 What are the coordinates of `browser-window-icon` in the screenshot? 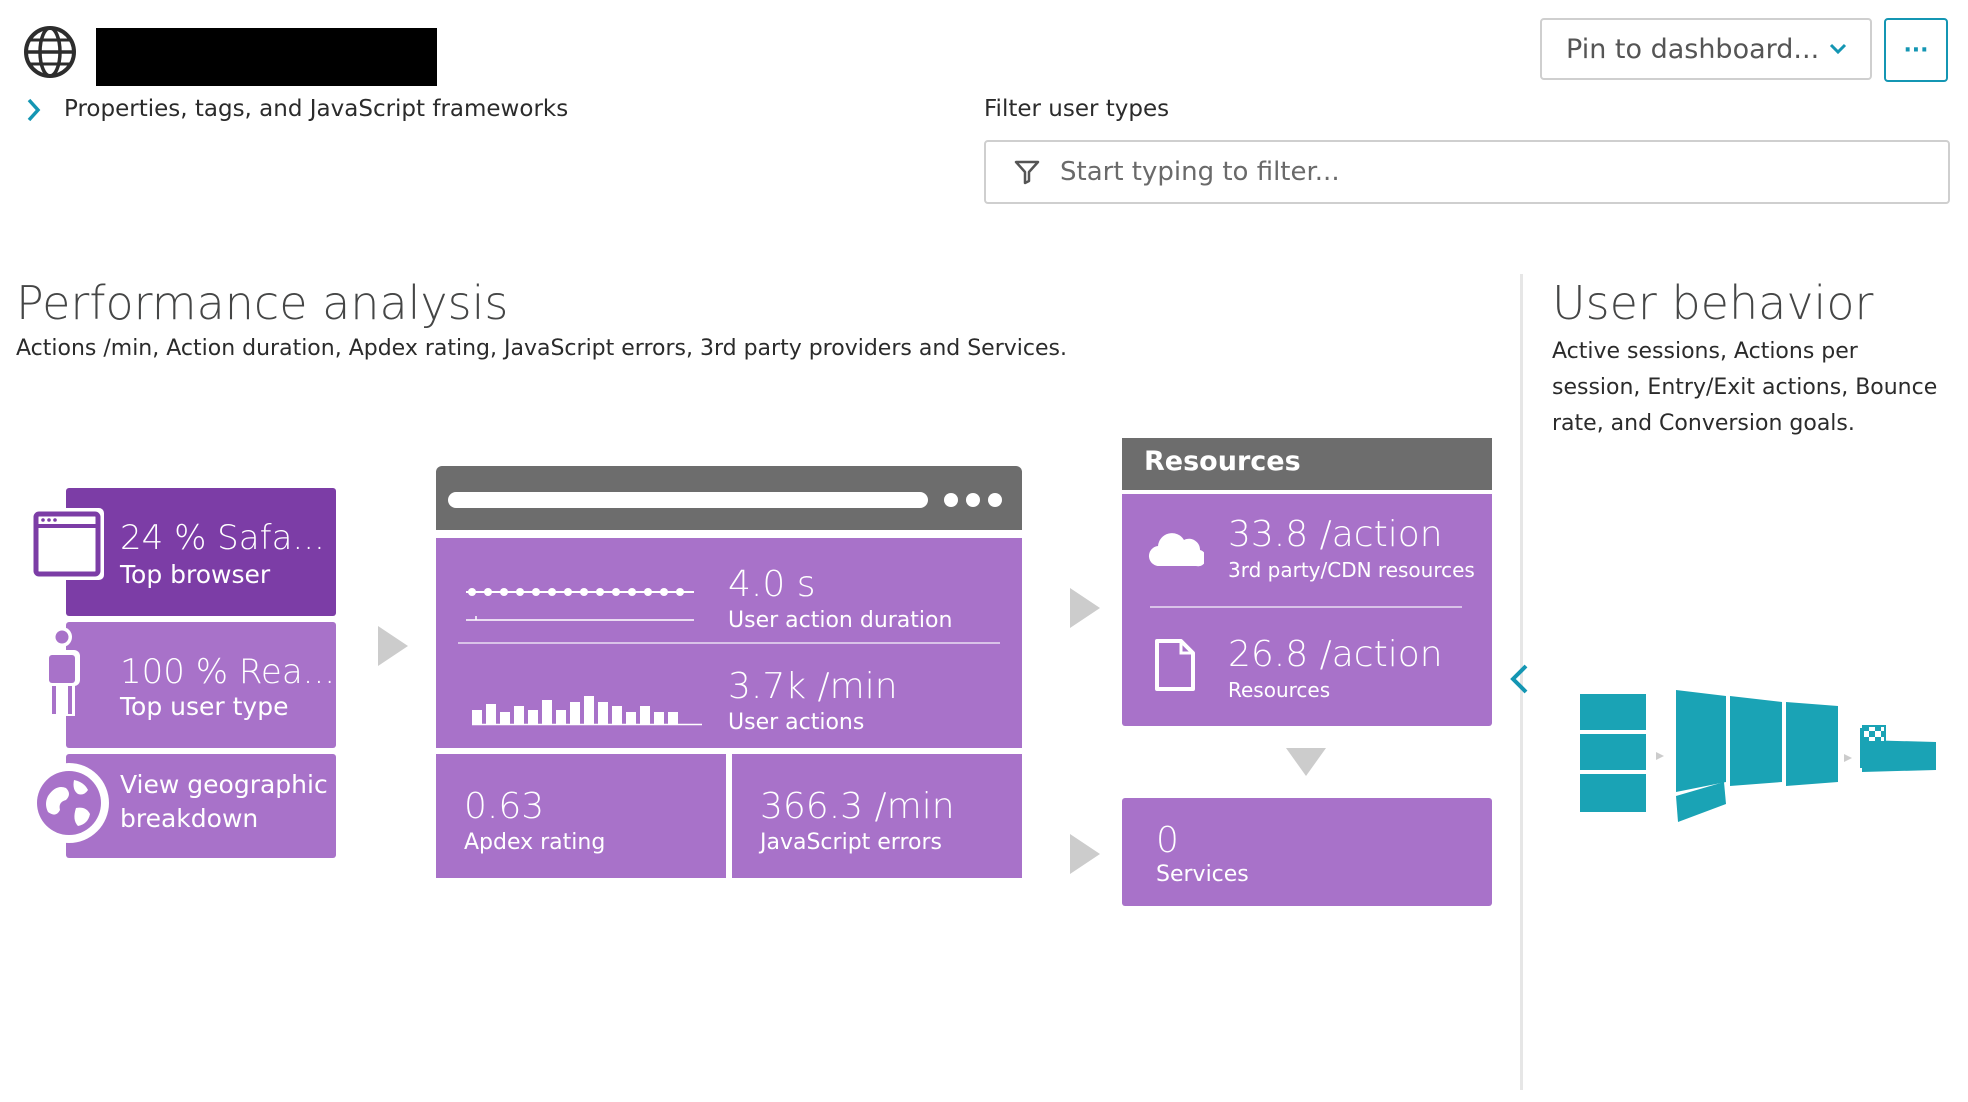 It's located at (67, 544).